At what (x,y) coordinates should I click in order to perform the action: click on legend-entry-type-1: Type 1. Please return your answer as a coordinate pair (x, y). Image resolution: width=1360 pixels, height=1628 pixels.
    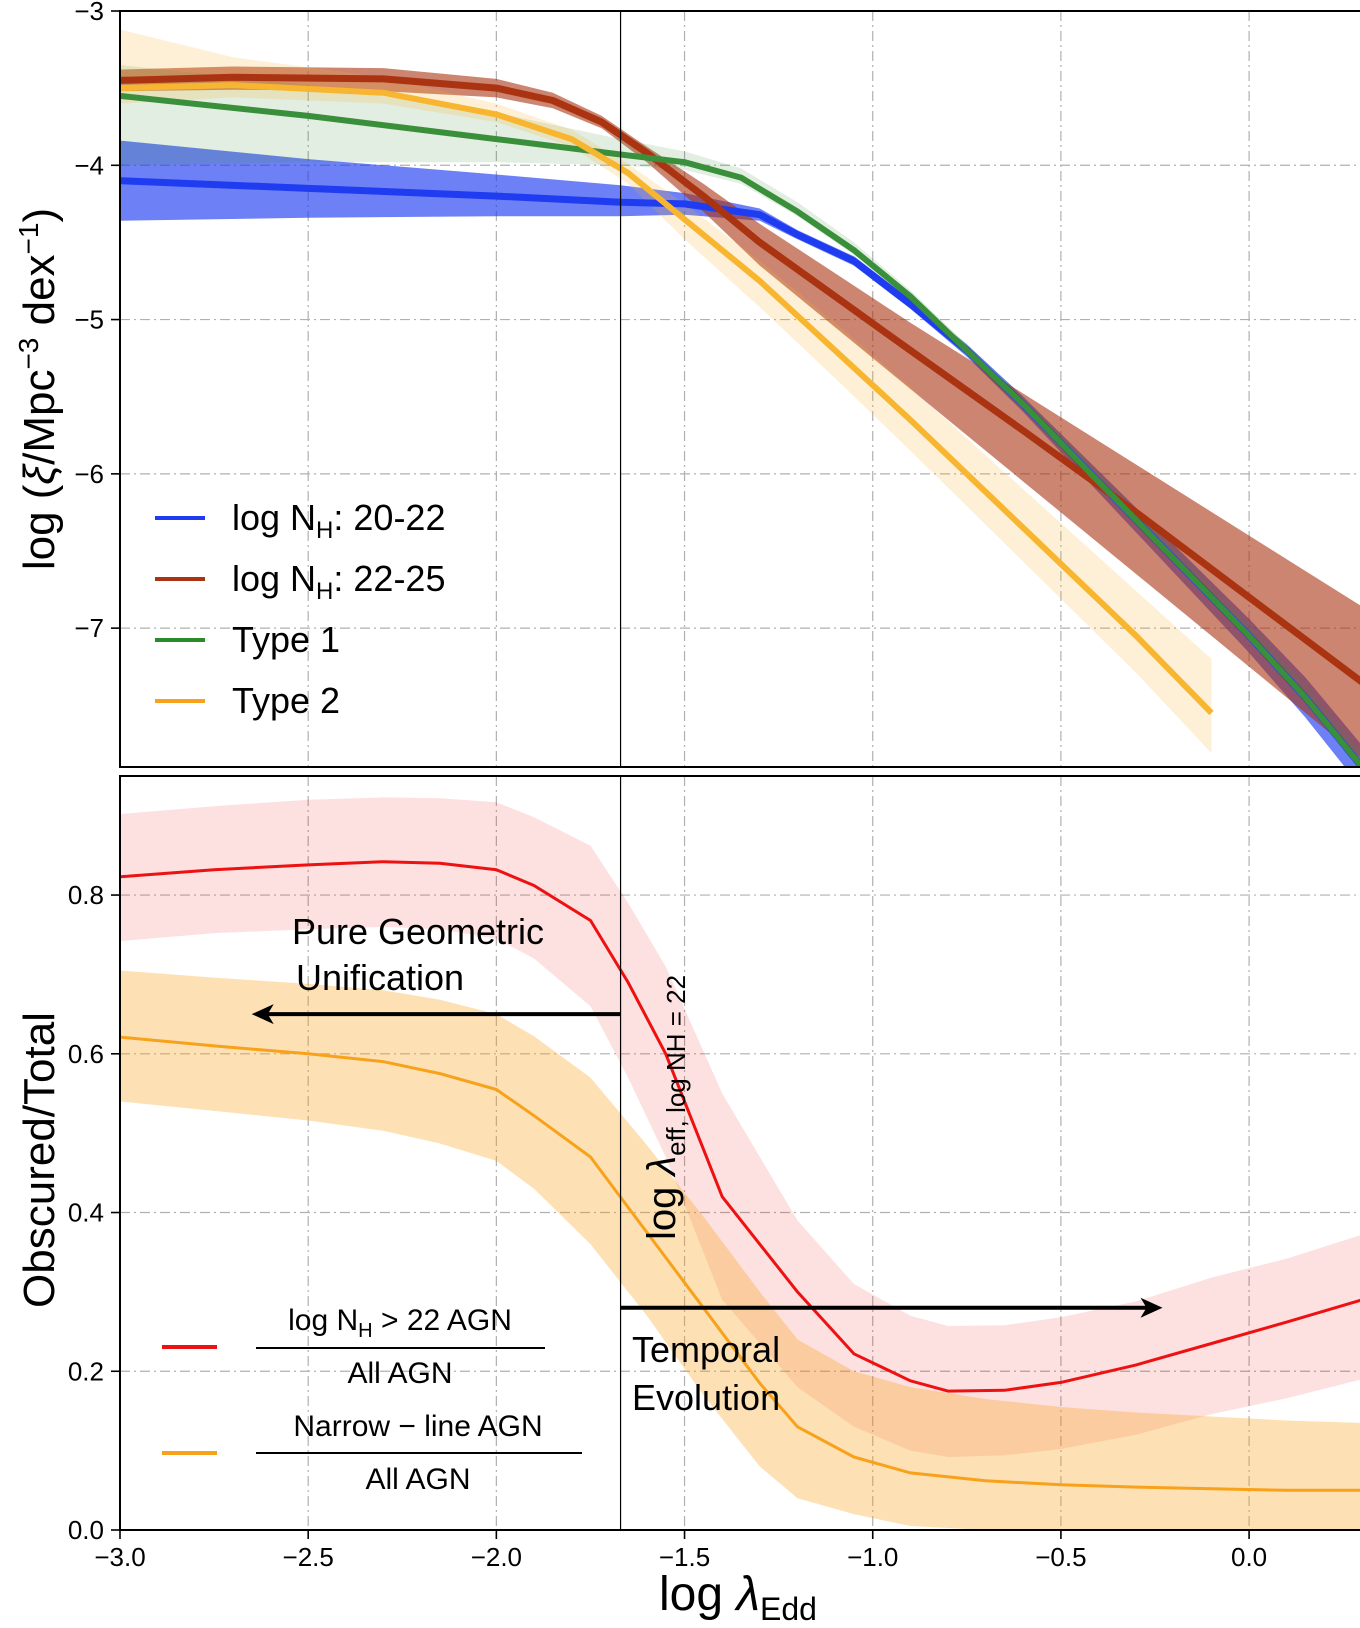
    Looking at the image, I should click on (247, 639).